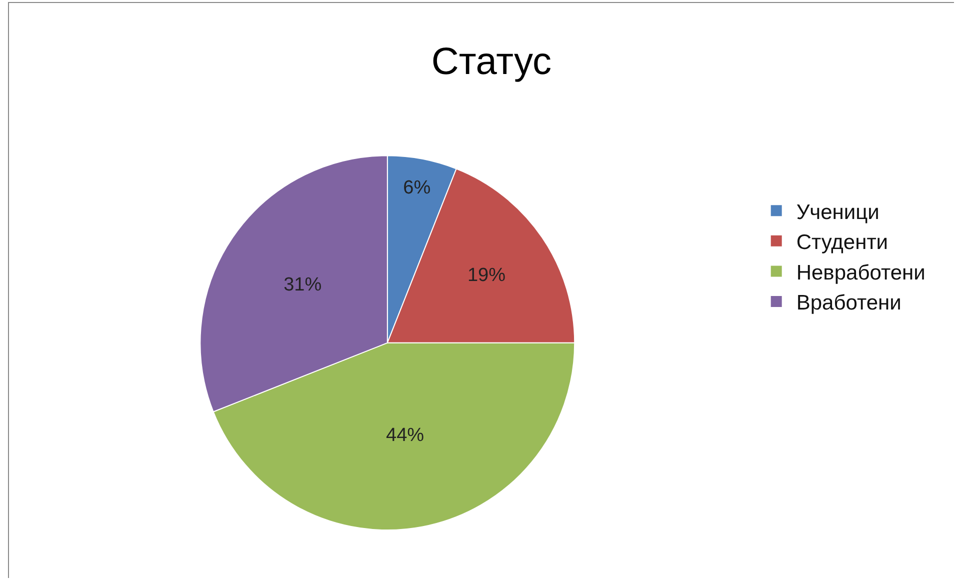 The image size is (957, 580). What do you see at coordinates (842, 242) in the screenshot?
I see `legend-label: Студенти` at bounding box center [842, 242].